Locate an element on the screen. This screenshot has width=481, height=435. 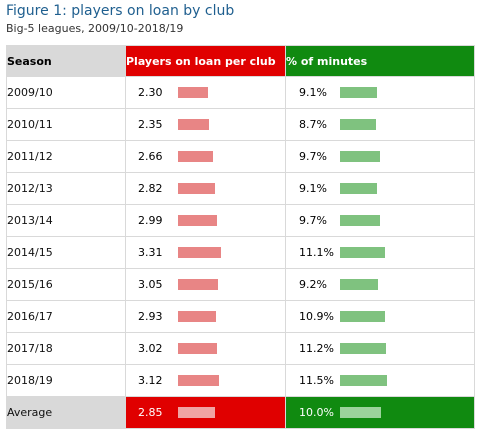
loan-cell: 2.30 is located at coordinates (205, 92).